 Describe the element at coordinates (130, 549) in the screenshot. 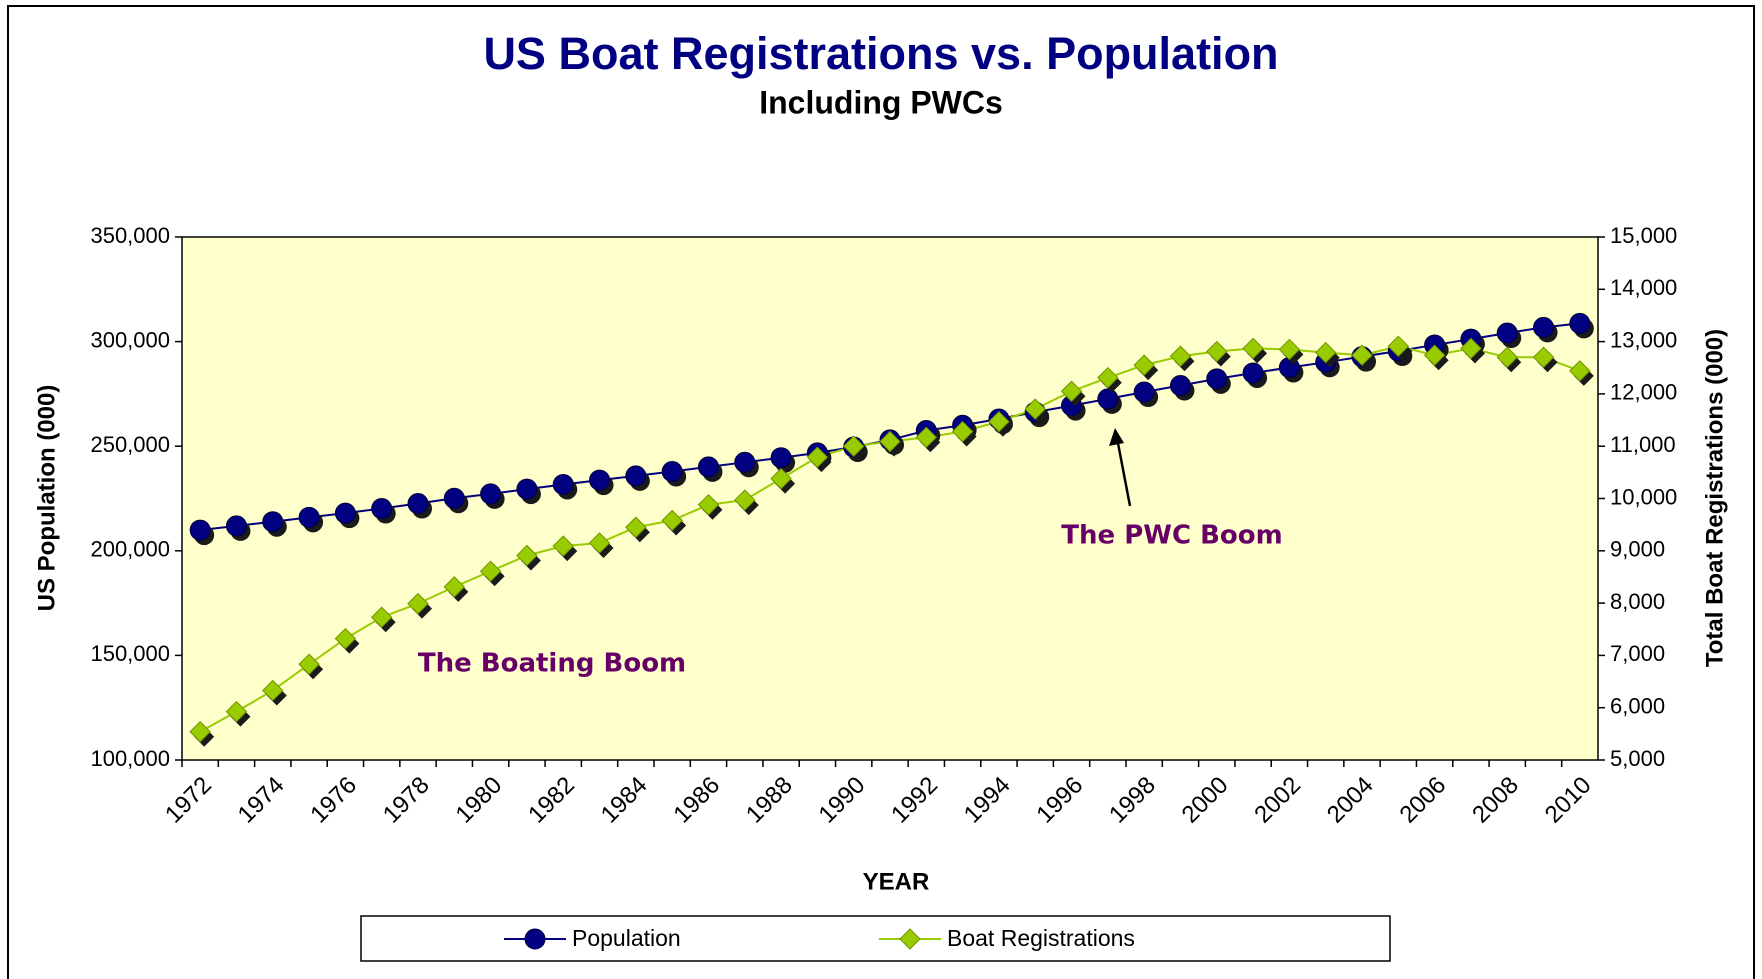

I see `y-tick-label: 200,000` at that location.